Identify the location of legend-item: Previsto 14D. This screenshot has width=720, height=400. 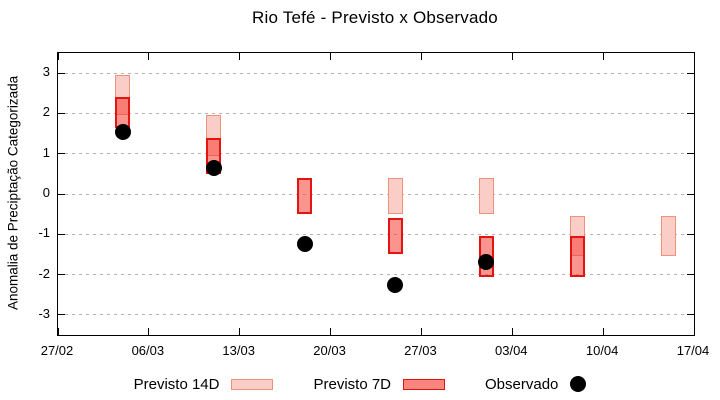
(204, 384).